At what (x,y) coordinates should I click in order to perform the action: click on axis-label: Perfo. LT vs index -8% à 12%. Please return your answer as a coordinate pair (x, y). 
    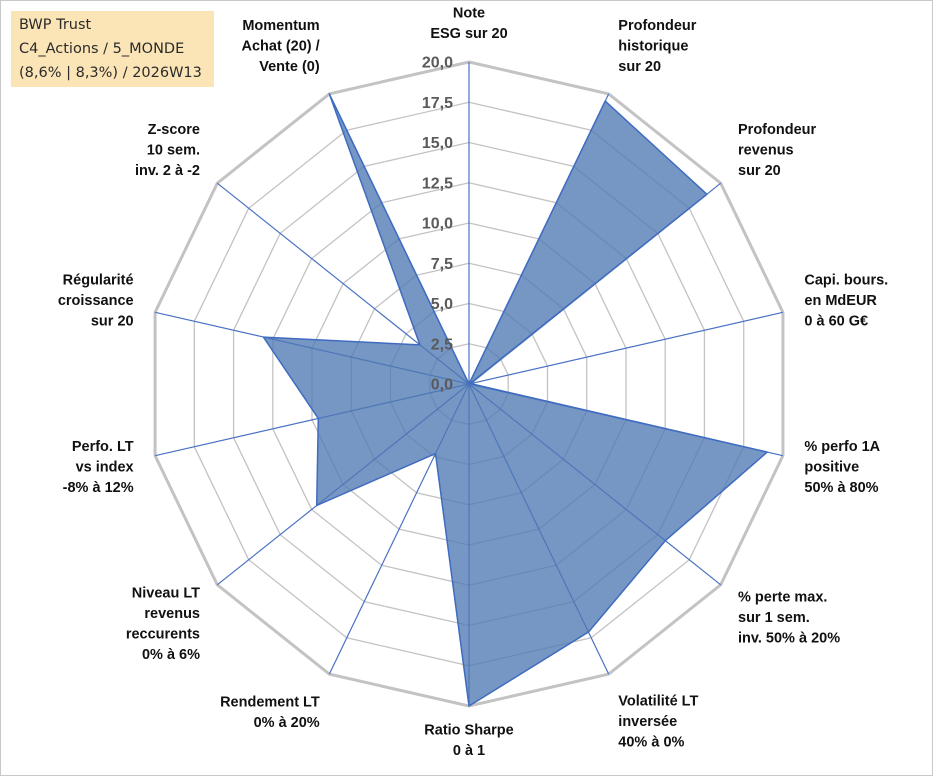
    Looking at the image, I should click on (98, 467).